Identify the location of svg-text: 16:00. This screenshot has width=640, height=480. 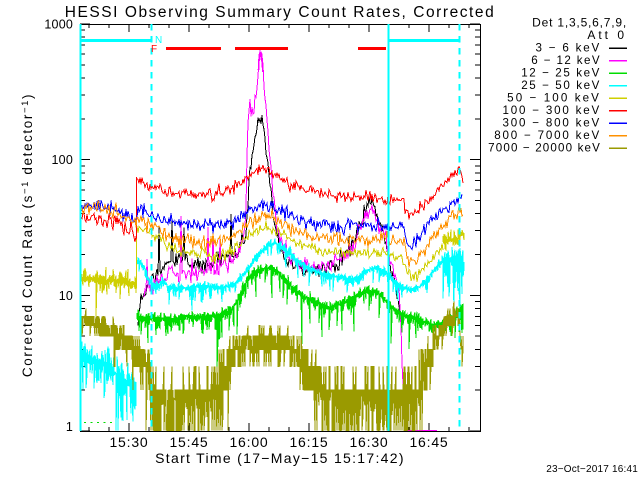
(248, 442).